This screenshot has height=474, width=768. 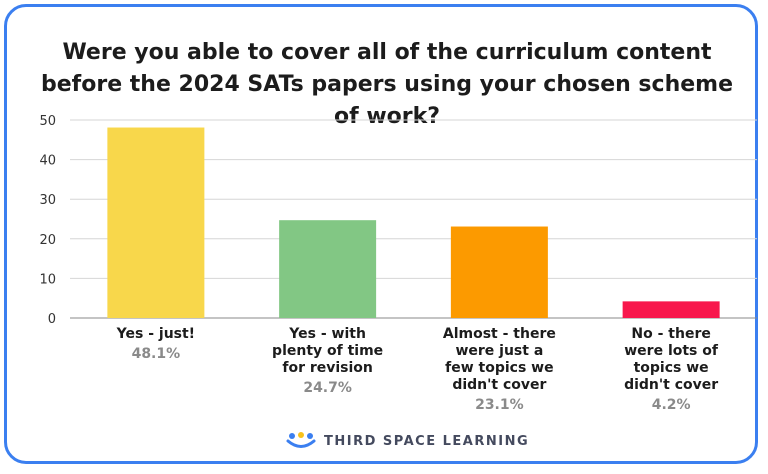 I want to click on y-tick-label: 30, so click(x=47, y=200).